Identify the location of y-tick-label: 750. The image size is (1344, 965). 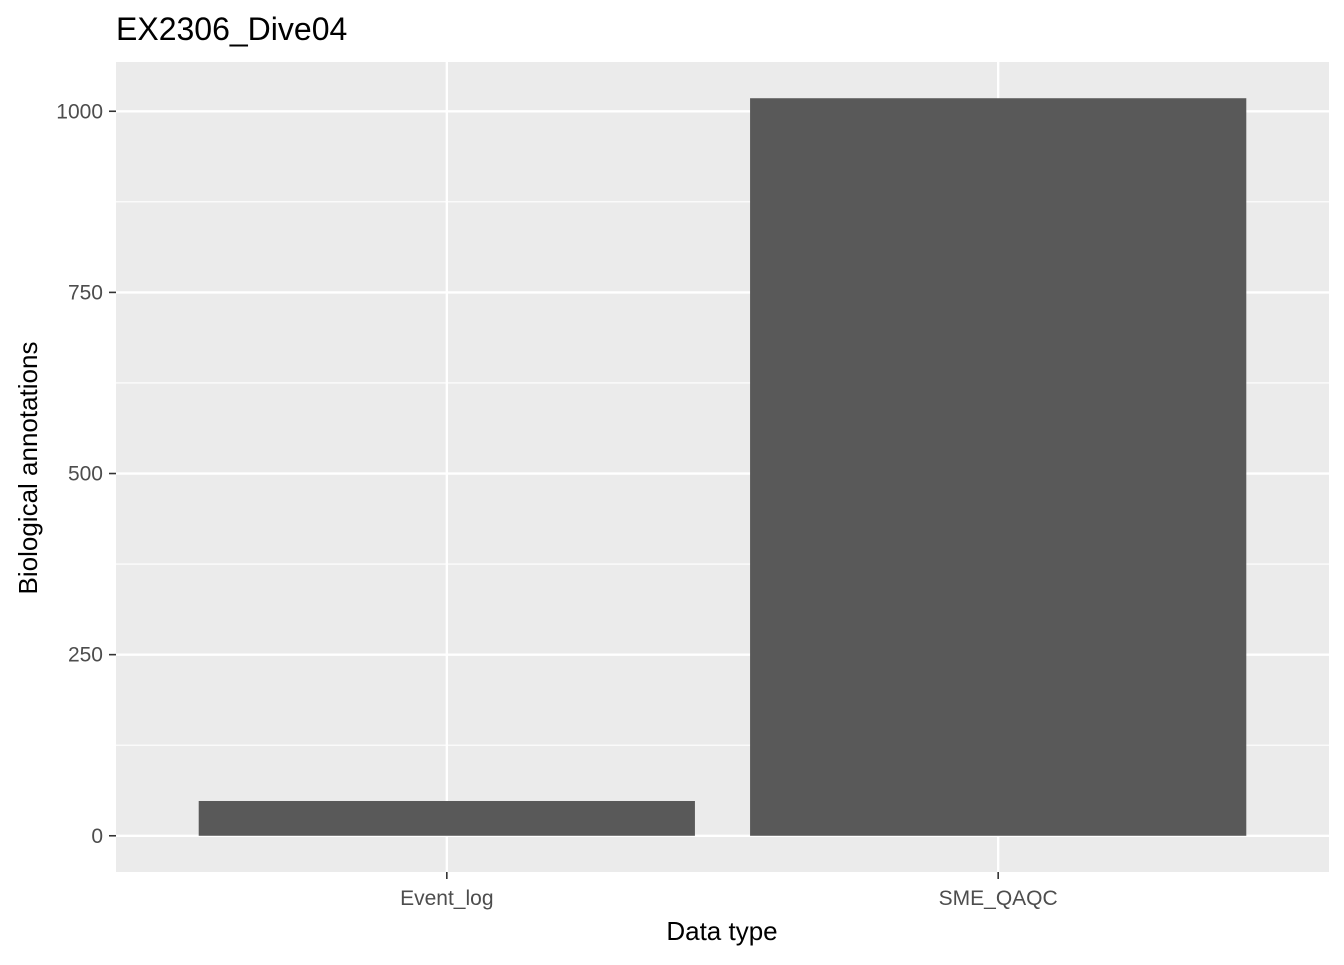
(85, 292).